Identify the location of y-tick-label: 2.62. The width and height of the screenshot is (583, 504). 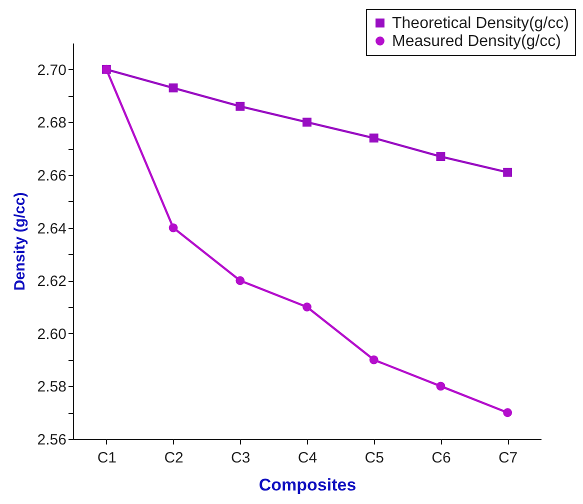
(51, 281).